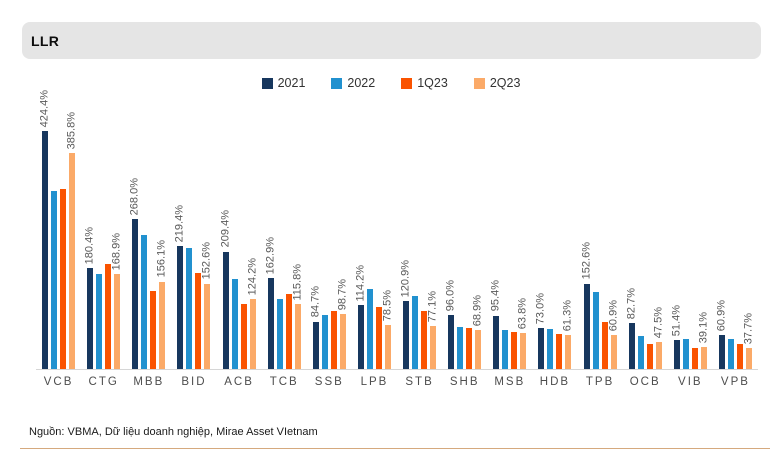 Image resolution: width=782 pixels, height=452 pixels. I want to click on bar-msb-2022, so click(505, 349).